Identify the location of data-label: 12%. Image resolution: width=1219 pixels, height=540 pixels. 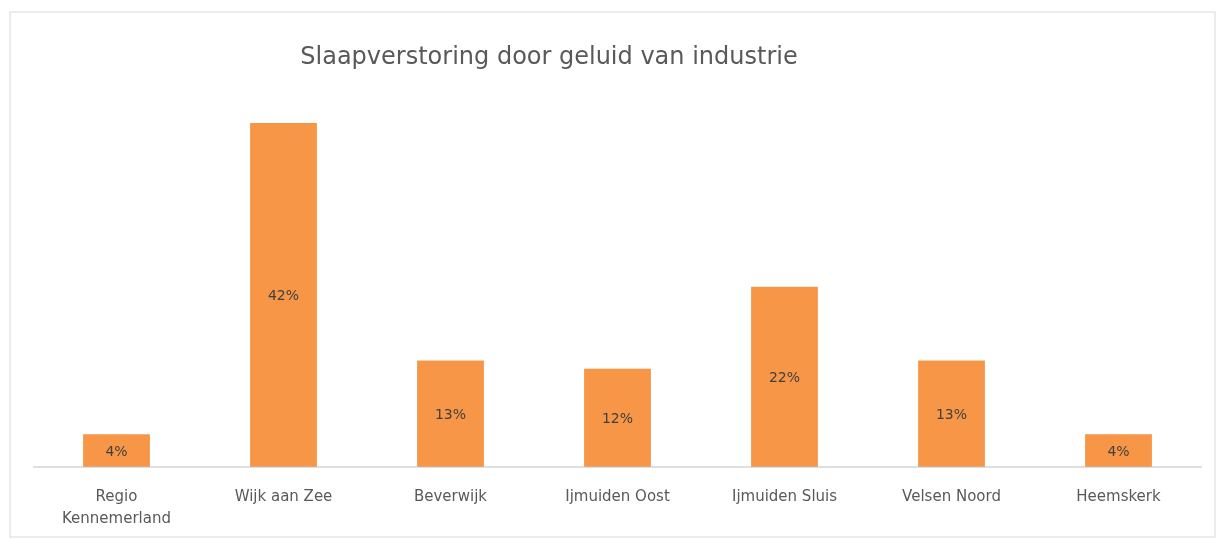
(617, 417).